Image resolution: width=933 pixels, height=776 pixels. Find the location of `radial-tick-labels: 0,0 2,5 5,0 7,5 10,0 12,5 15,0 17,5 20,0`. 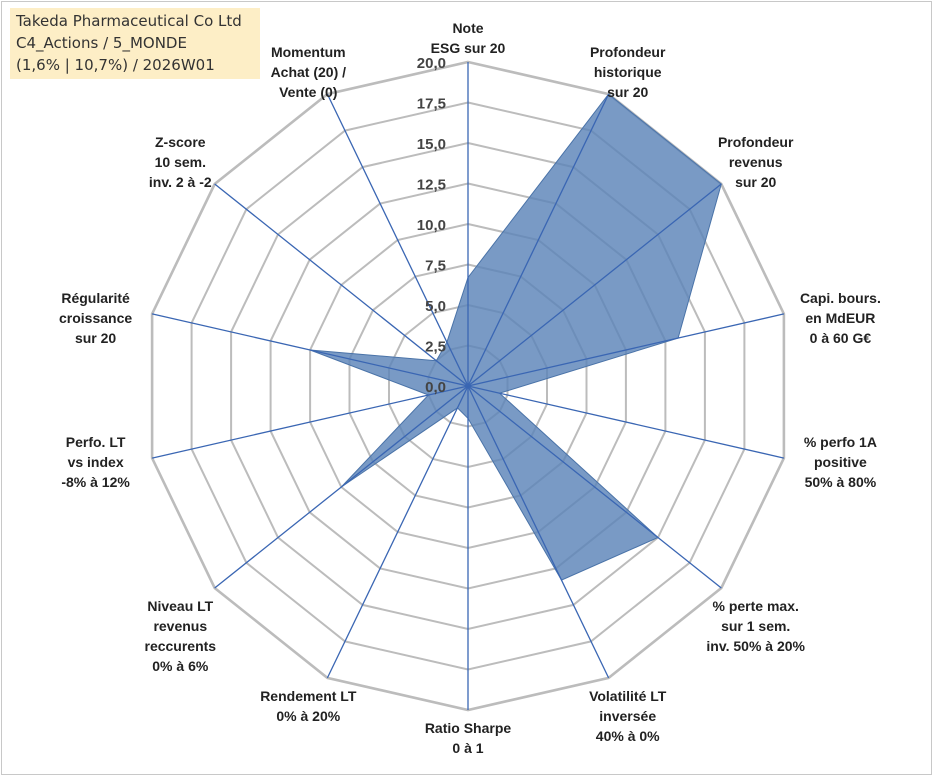

radial-tick-labels: 0,0 2,5 5,0 7,5 10,0 12,5 15,0 17,5 20,0 is located at coordinates (431, 225).